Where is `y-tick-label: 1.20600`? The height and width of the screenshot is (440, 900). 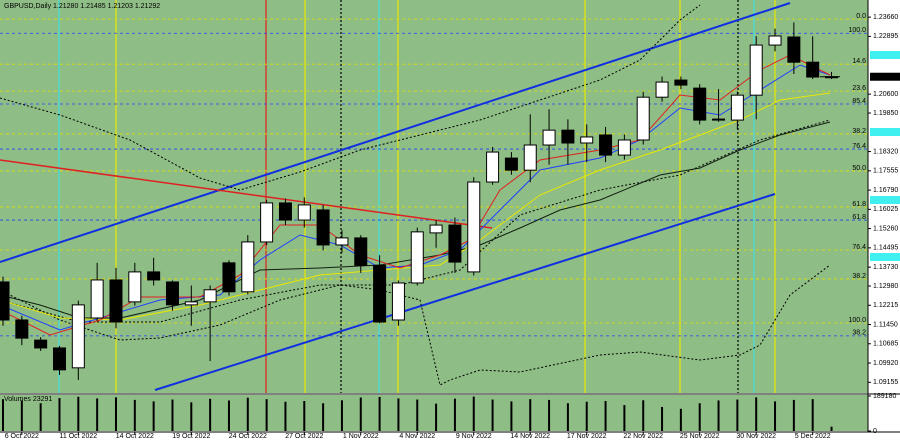
y-tick-label: 1.20600 is located at coordinates (885, 94).